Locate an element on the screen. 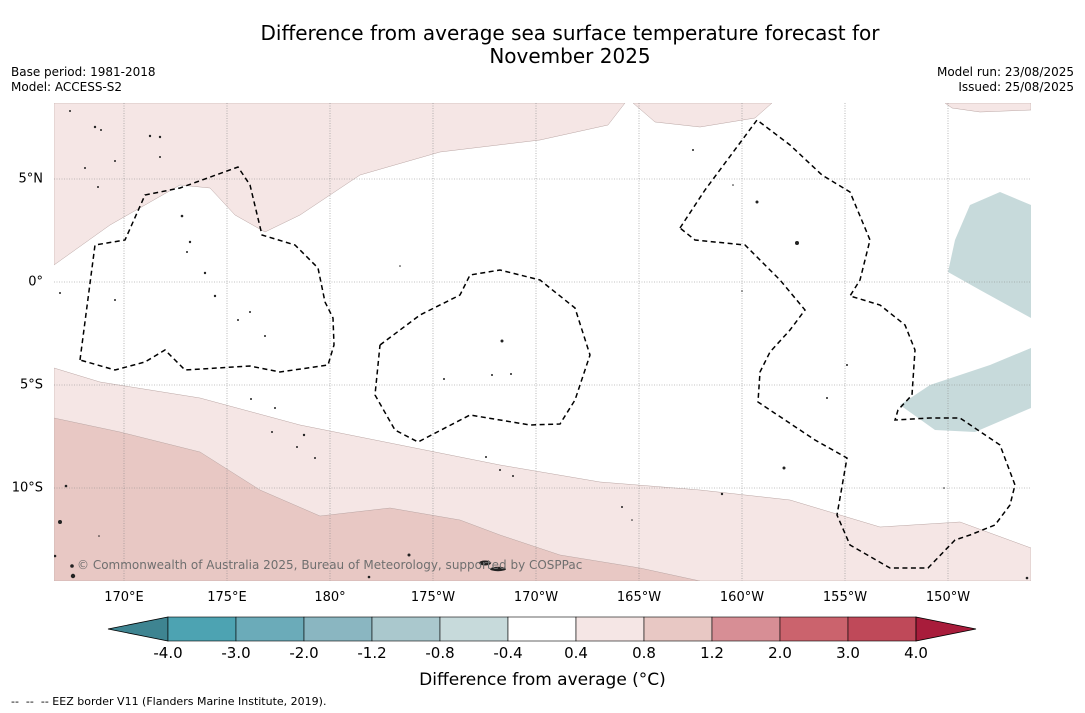  meta-right: Model run: 23/08/2025 Issued: 25/08/2025 is located at coordinates (1005, 80).